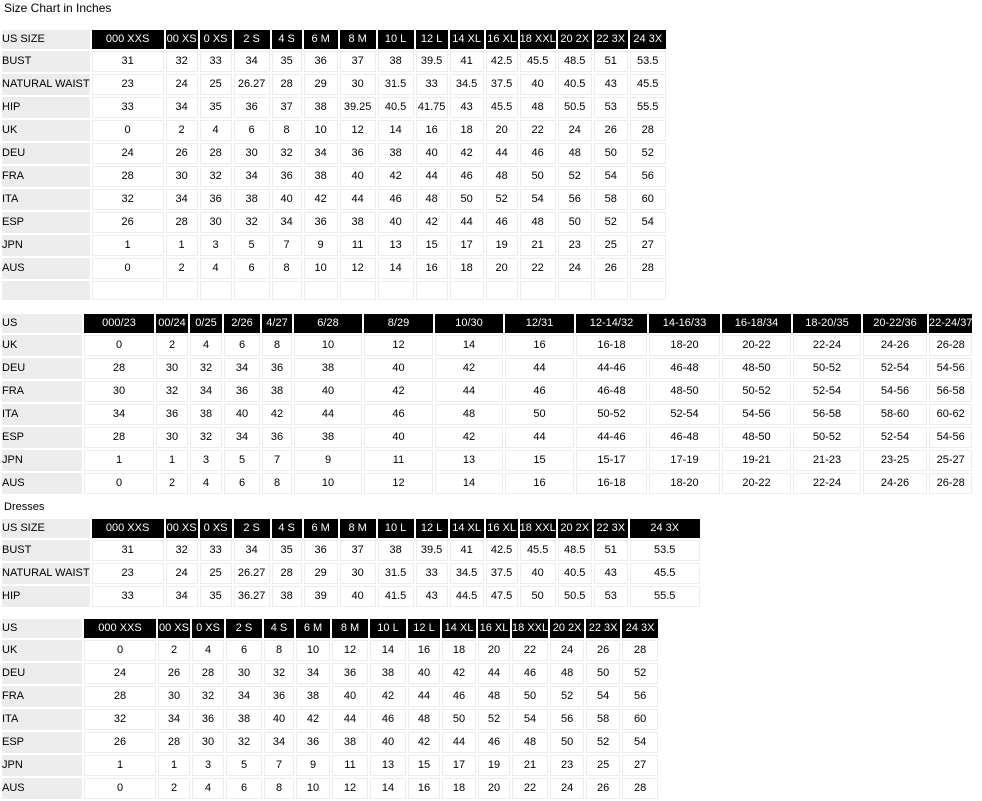  I want to click on table-header-label: US, so click(42, 628).